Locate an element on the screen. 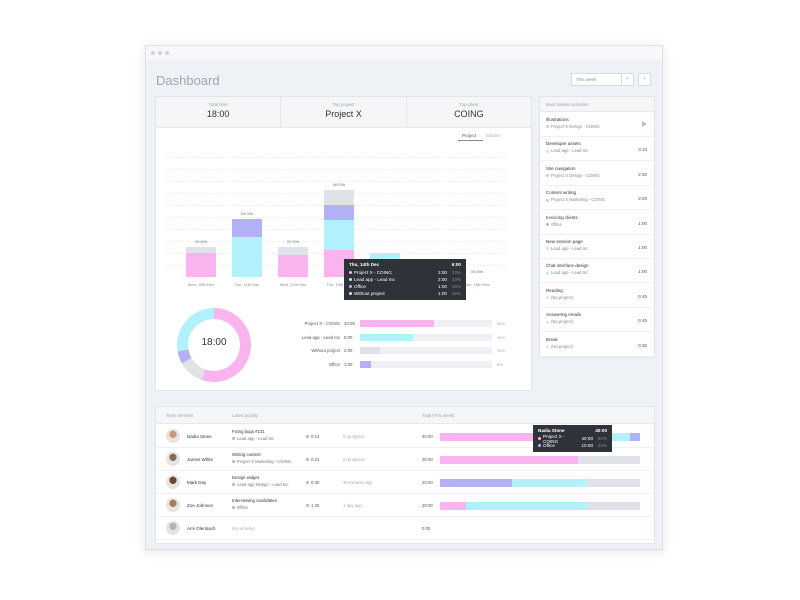 The height and width of the screenshot is (600, 800). latest-activity-status: In progress is located at coordinates (354, 436).